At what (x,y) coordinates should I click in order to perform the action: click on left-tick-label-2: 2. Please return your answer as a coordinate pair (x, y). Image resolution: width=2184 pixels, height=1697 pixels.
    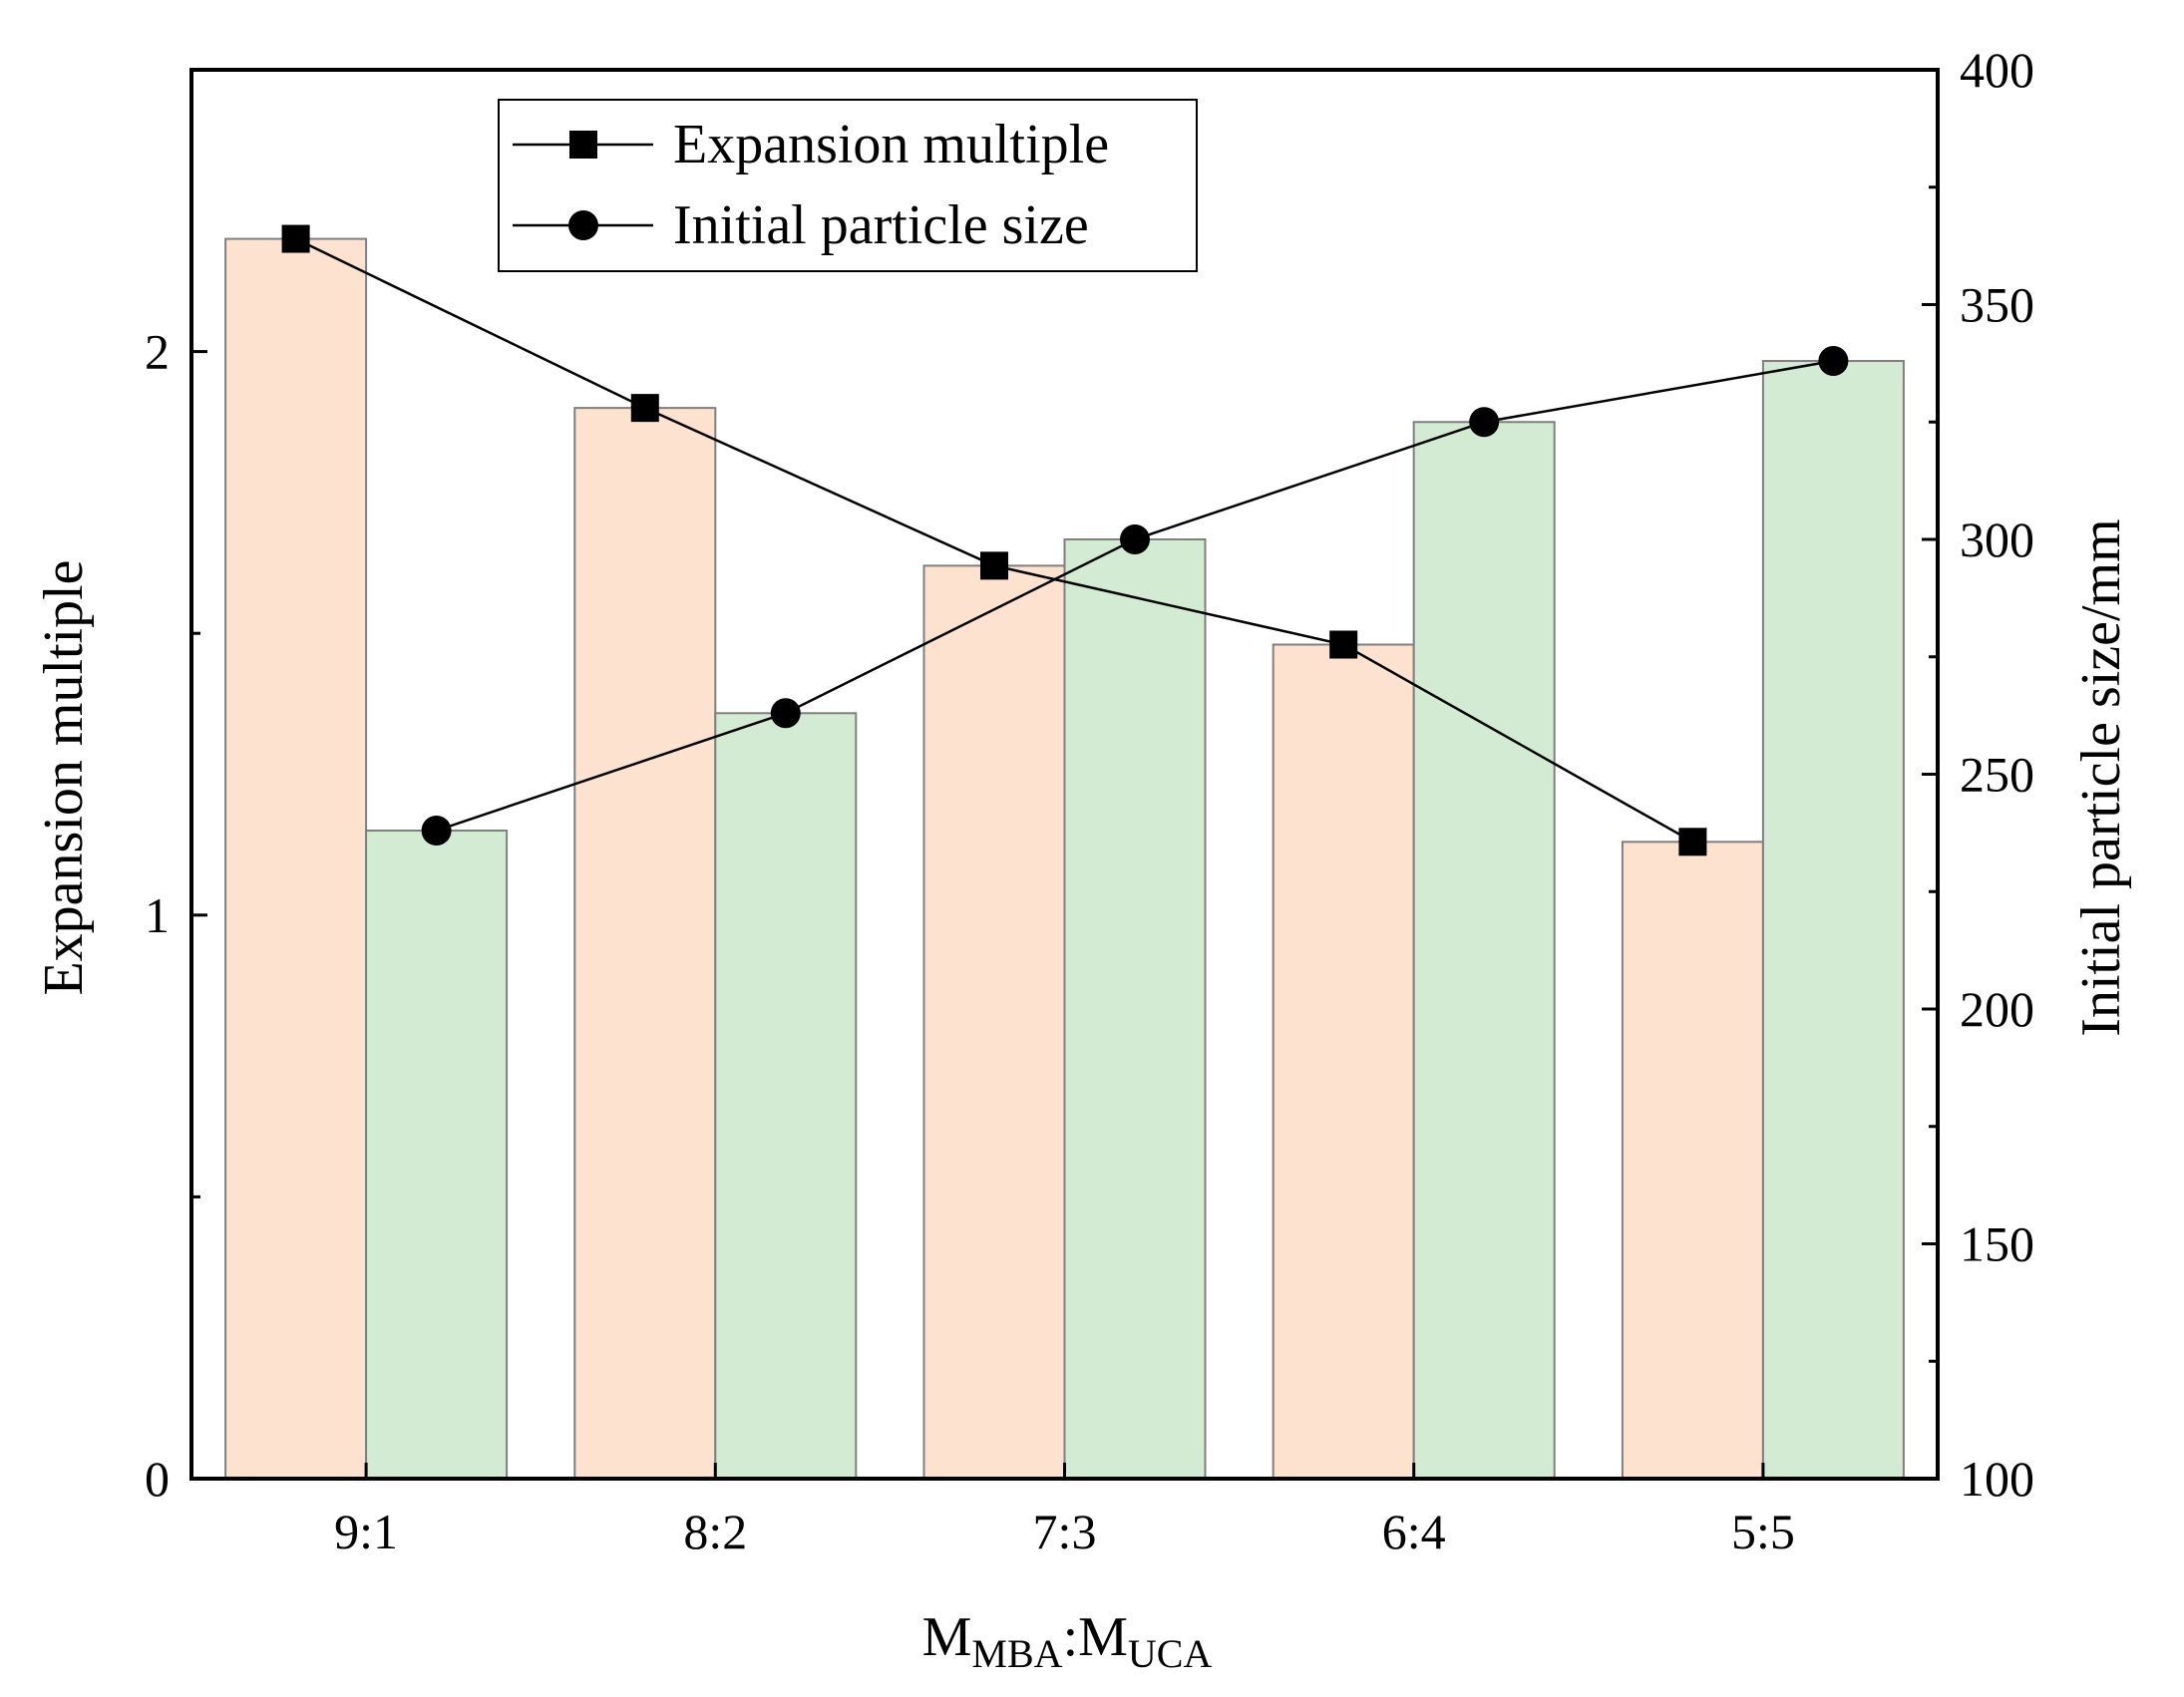
    Looking at the image, I should click on (157, 352).